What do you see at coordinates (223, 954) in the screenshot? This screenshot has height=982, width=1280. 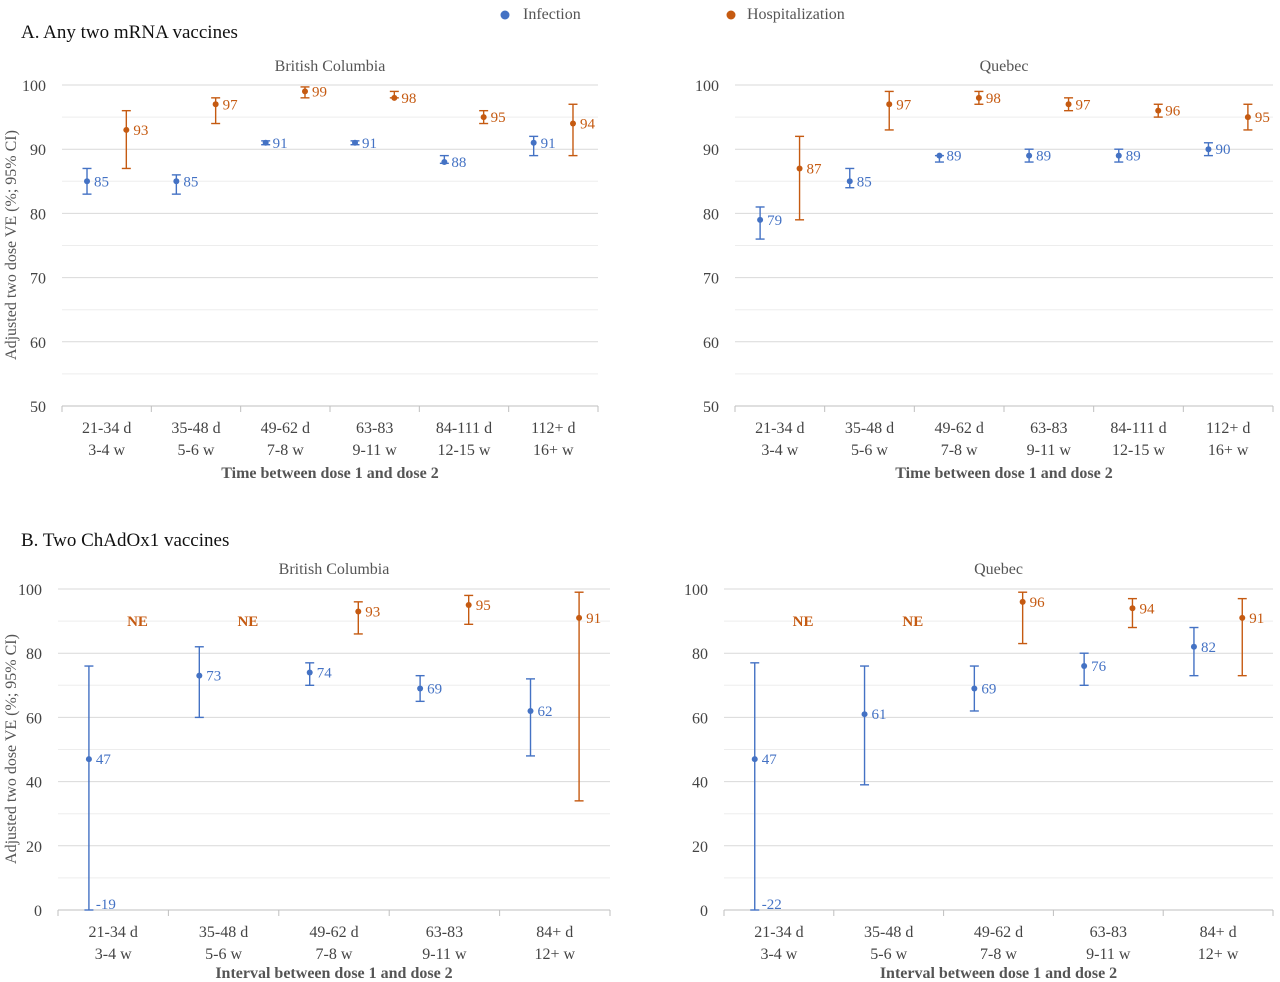 I see `x-tick-label: 5-6 w` at bounding box center [223, 954].